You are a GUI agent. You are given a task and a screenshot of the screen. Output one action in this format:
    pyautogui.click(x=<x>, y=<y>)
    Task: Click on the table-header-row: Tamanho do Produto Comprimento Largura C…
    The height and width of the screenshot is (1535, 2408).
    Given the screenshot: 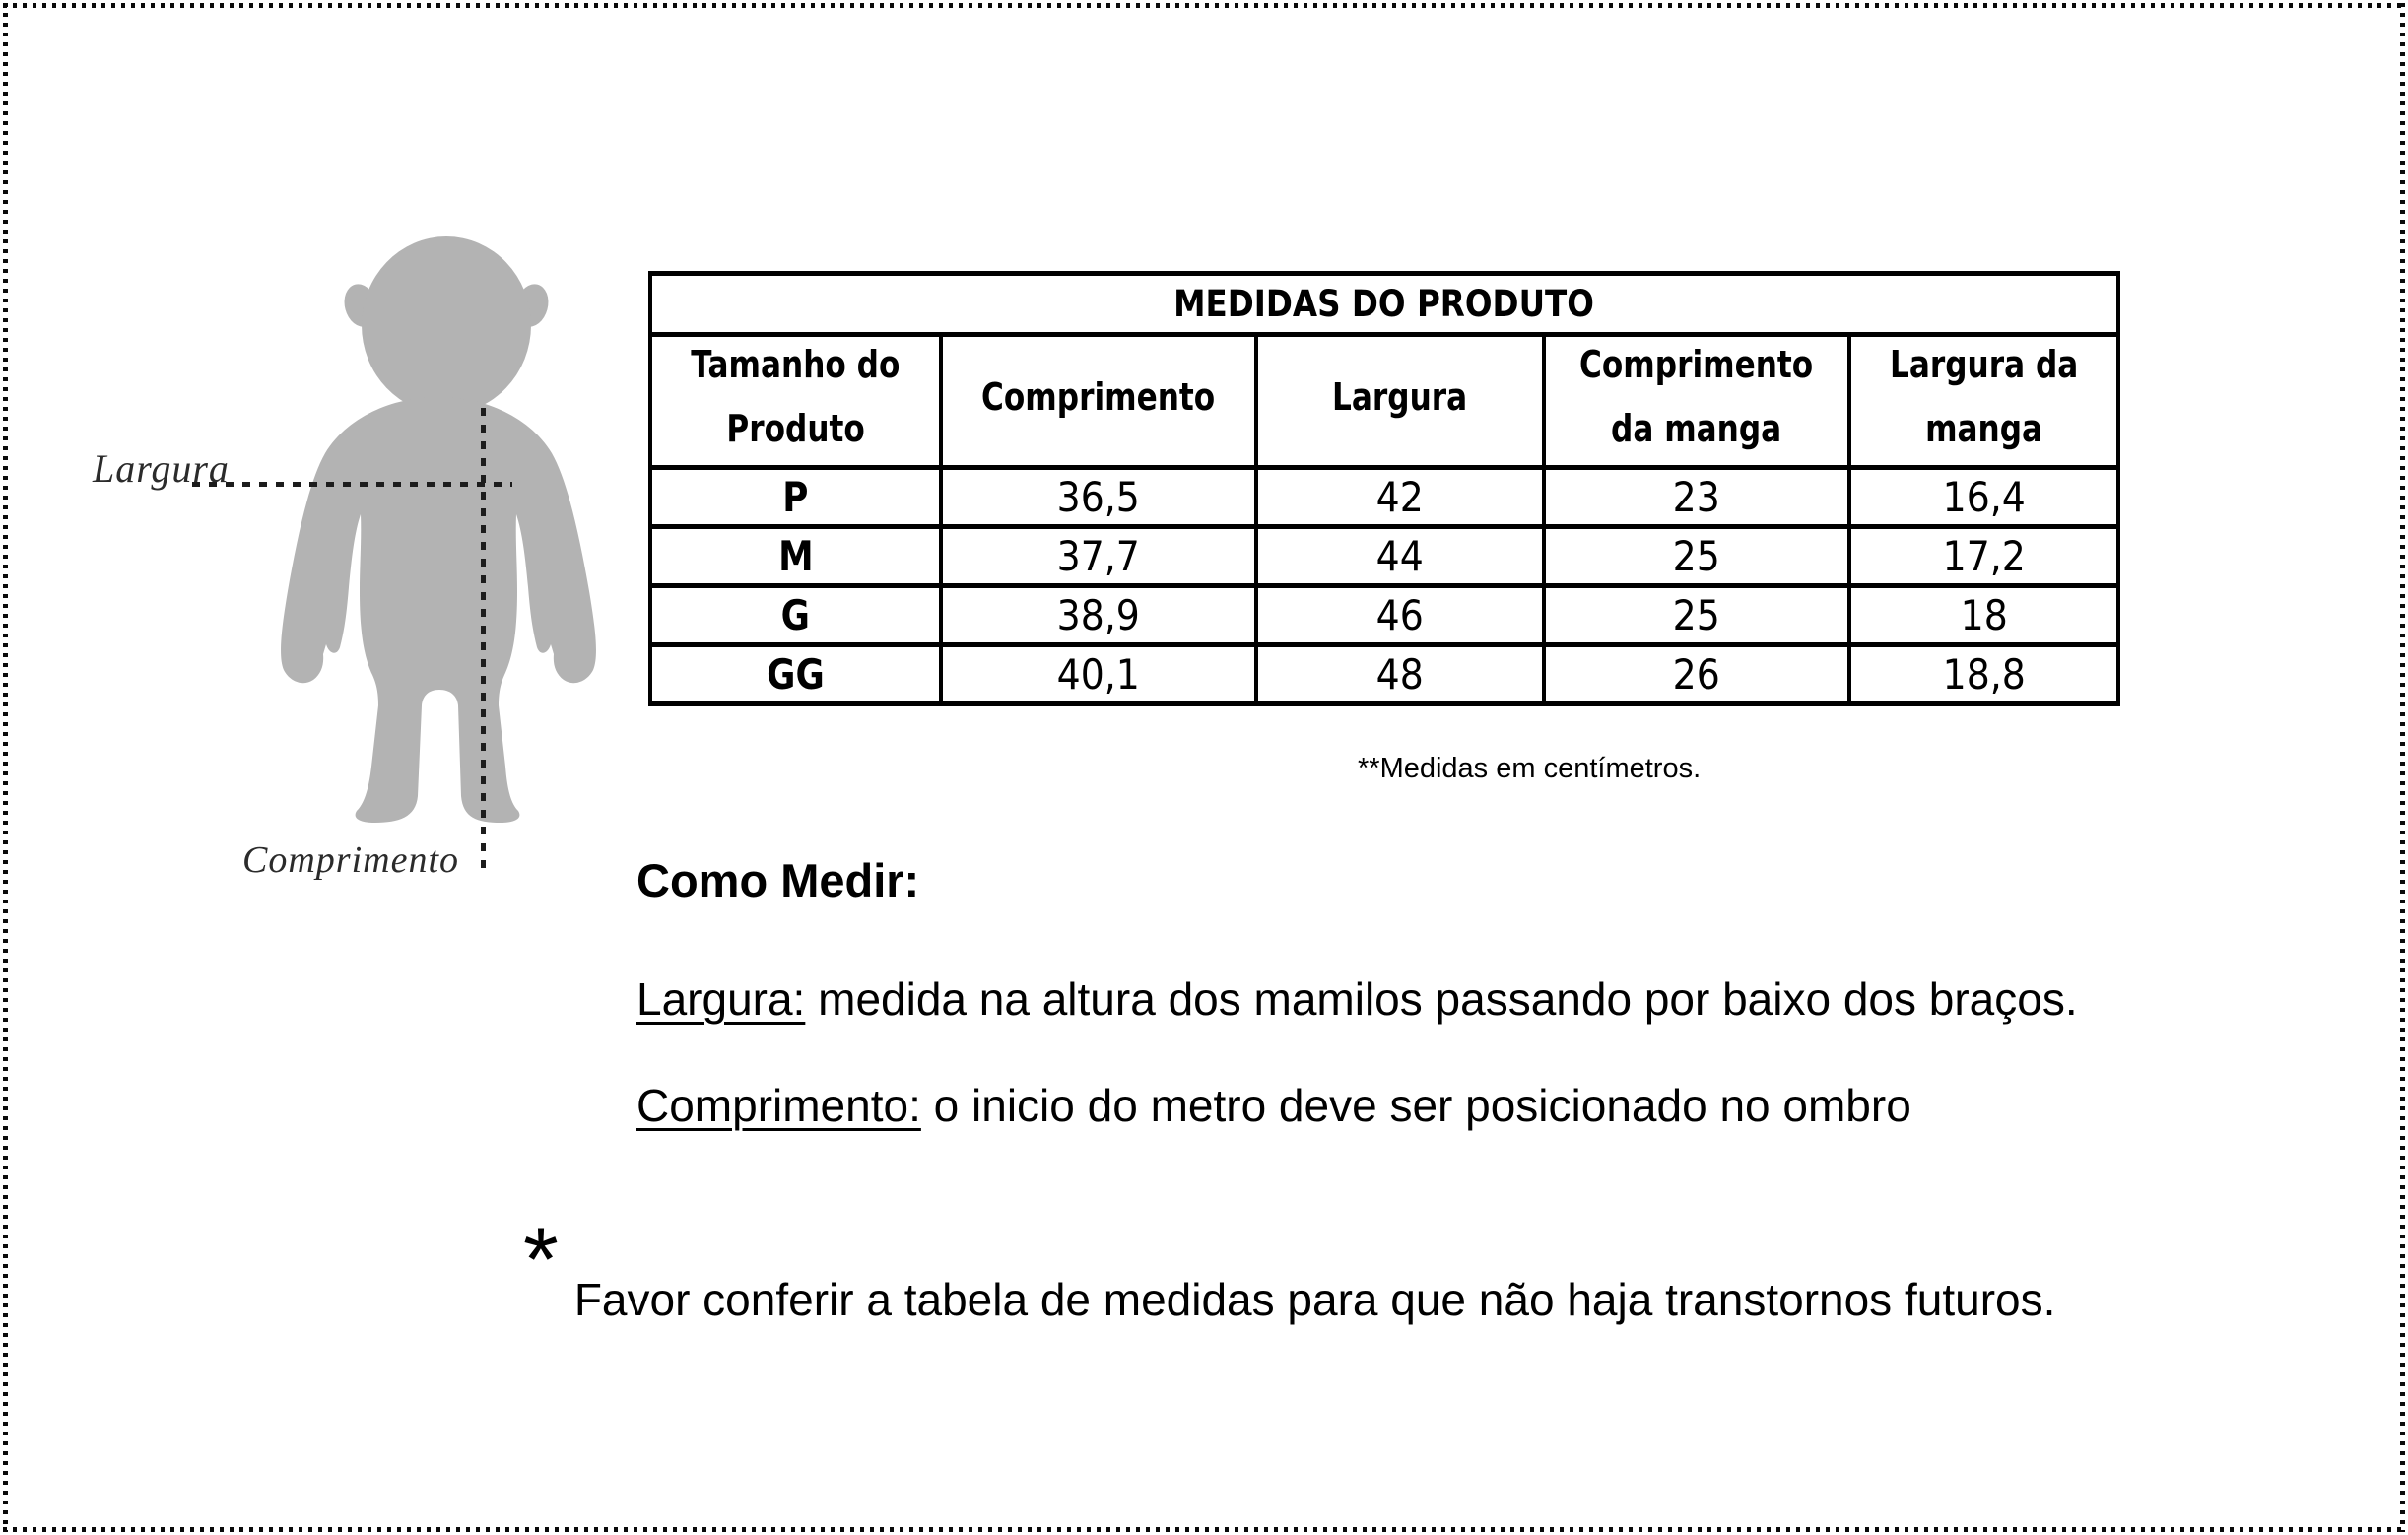 What is the action you would take?
    pyautogui.click(x=1384, y=401)
    